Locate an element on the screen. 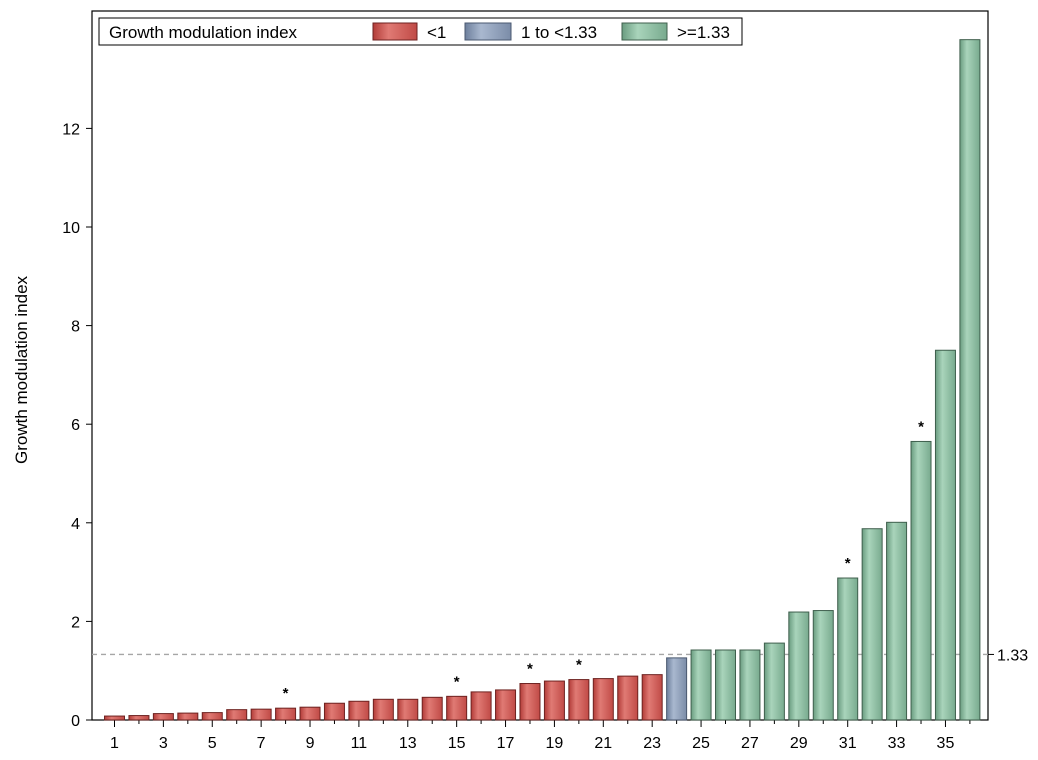 This screenshot has height=760, width=1038. x-tick-label: 23 is located at coordinates (652, 743).